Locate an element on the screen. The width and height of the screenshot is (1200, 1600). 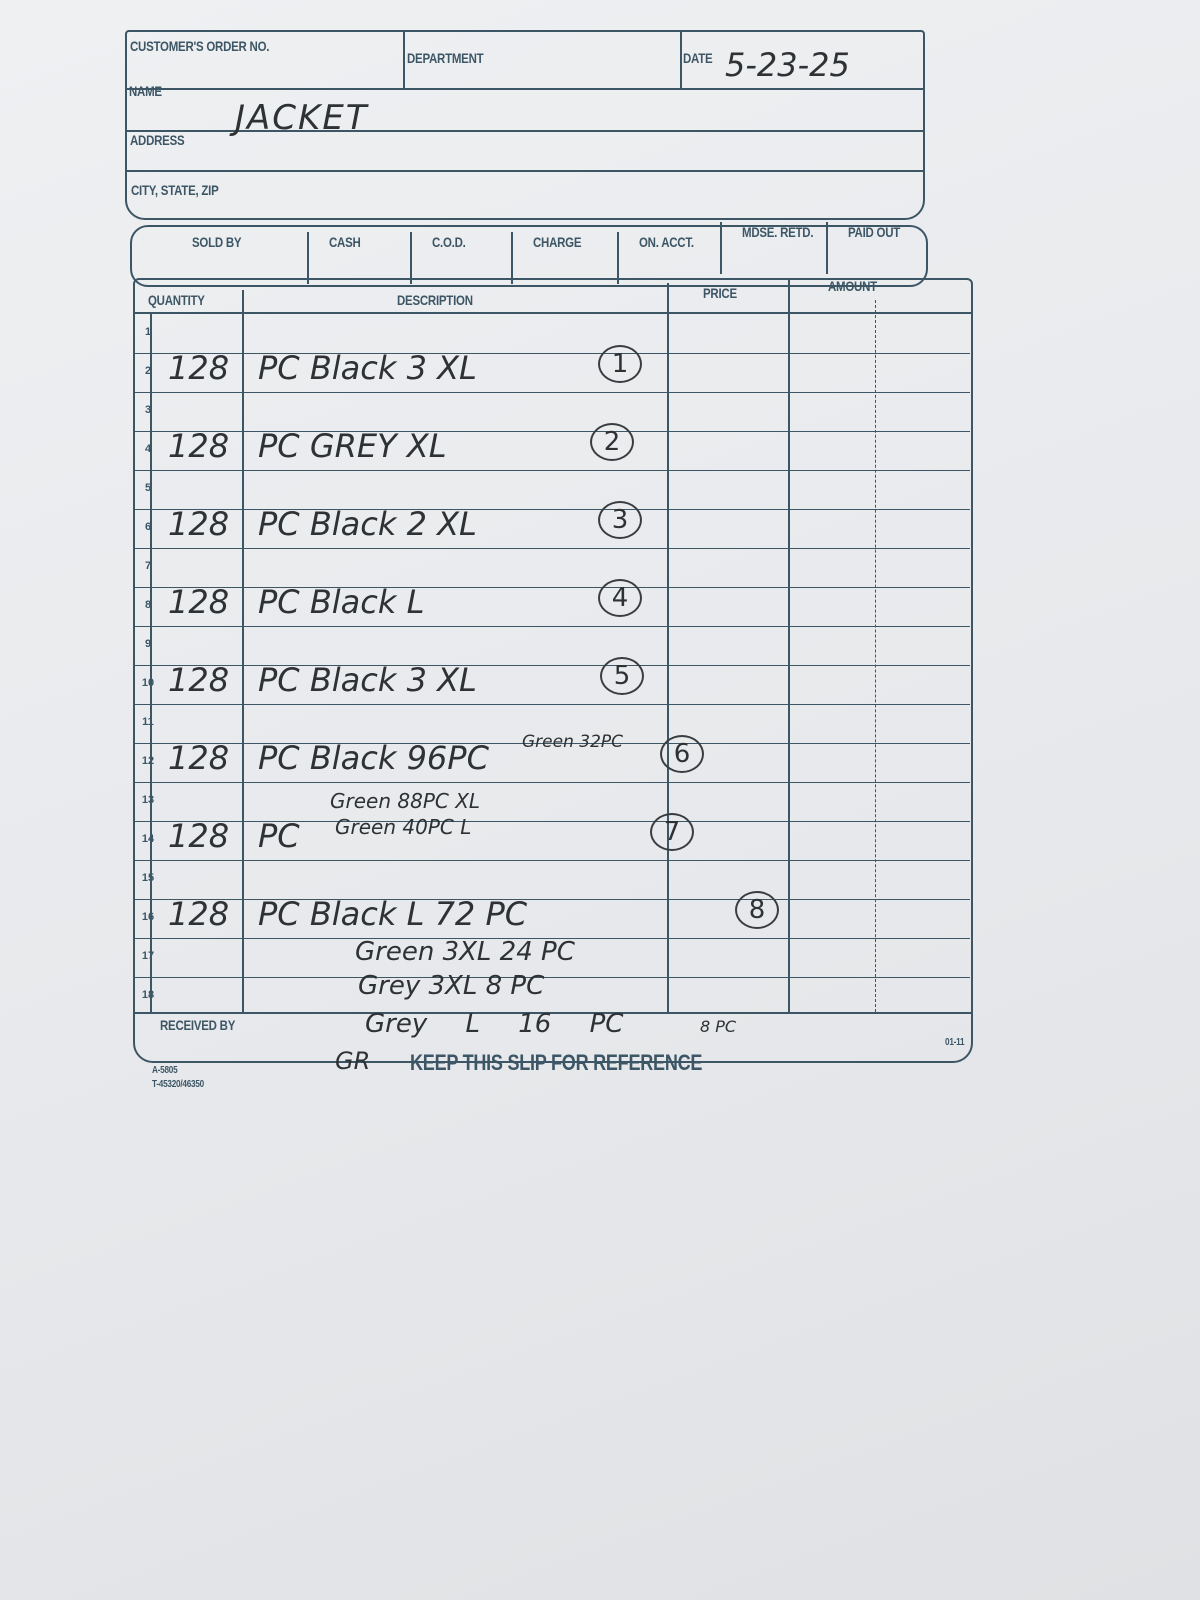
row-number: 8 is located at coordinates (148, 605).